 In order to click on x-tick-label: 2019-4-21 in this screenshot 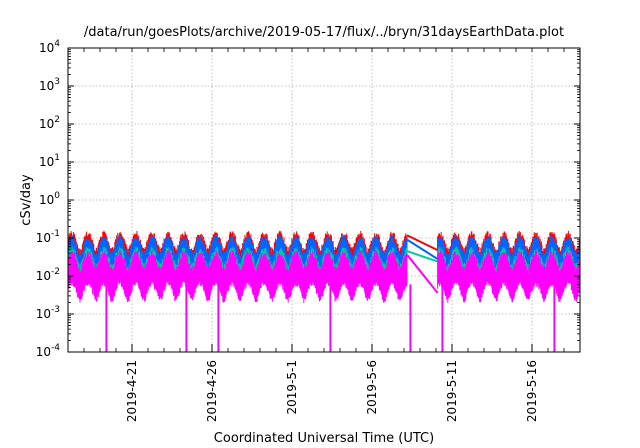, I will do `click(132, 391)`.